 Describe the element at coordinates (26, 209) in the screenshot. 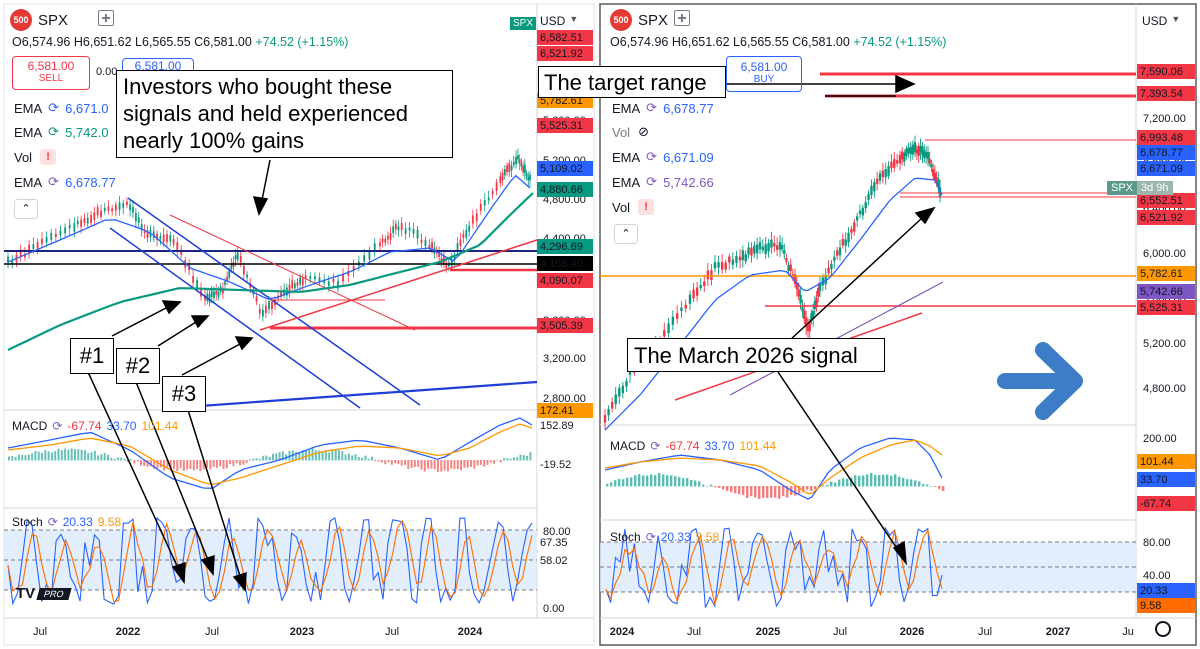

I see `left-collapse-button: ⌃` at that location.